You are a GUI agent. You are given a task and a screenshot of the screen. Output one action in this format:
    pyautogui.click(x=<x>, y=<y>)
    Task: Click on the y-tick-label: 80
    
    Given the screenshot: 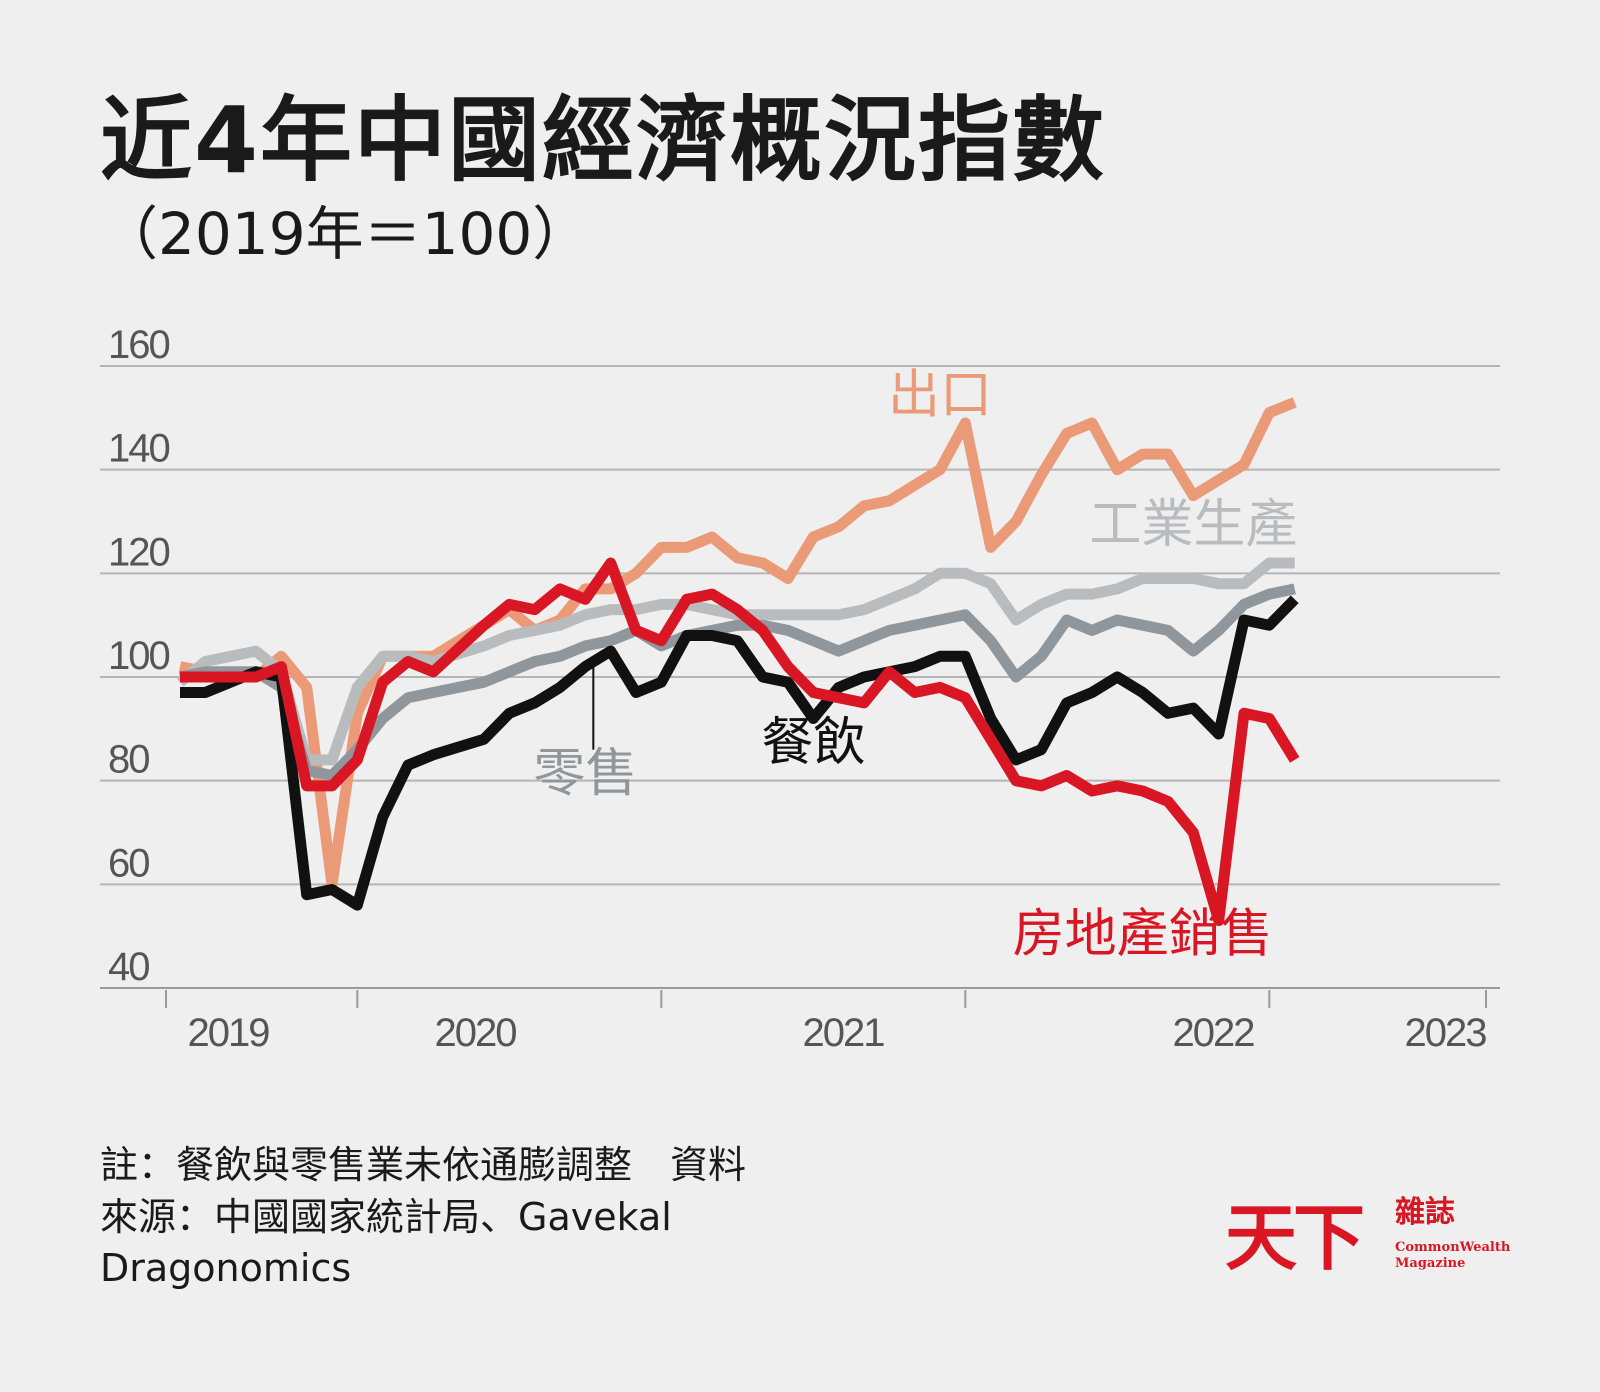 What is the action you would take?
    pyautogui.click(x=128, y=760)
    